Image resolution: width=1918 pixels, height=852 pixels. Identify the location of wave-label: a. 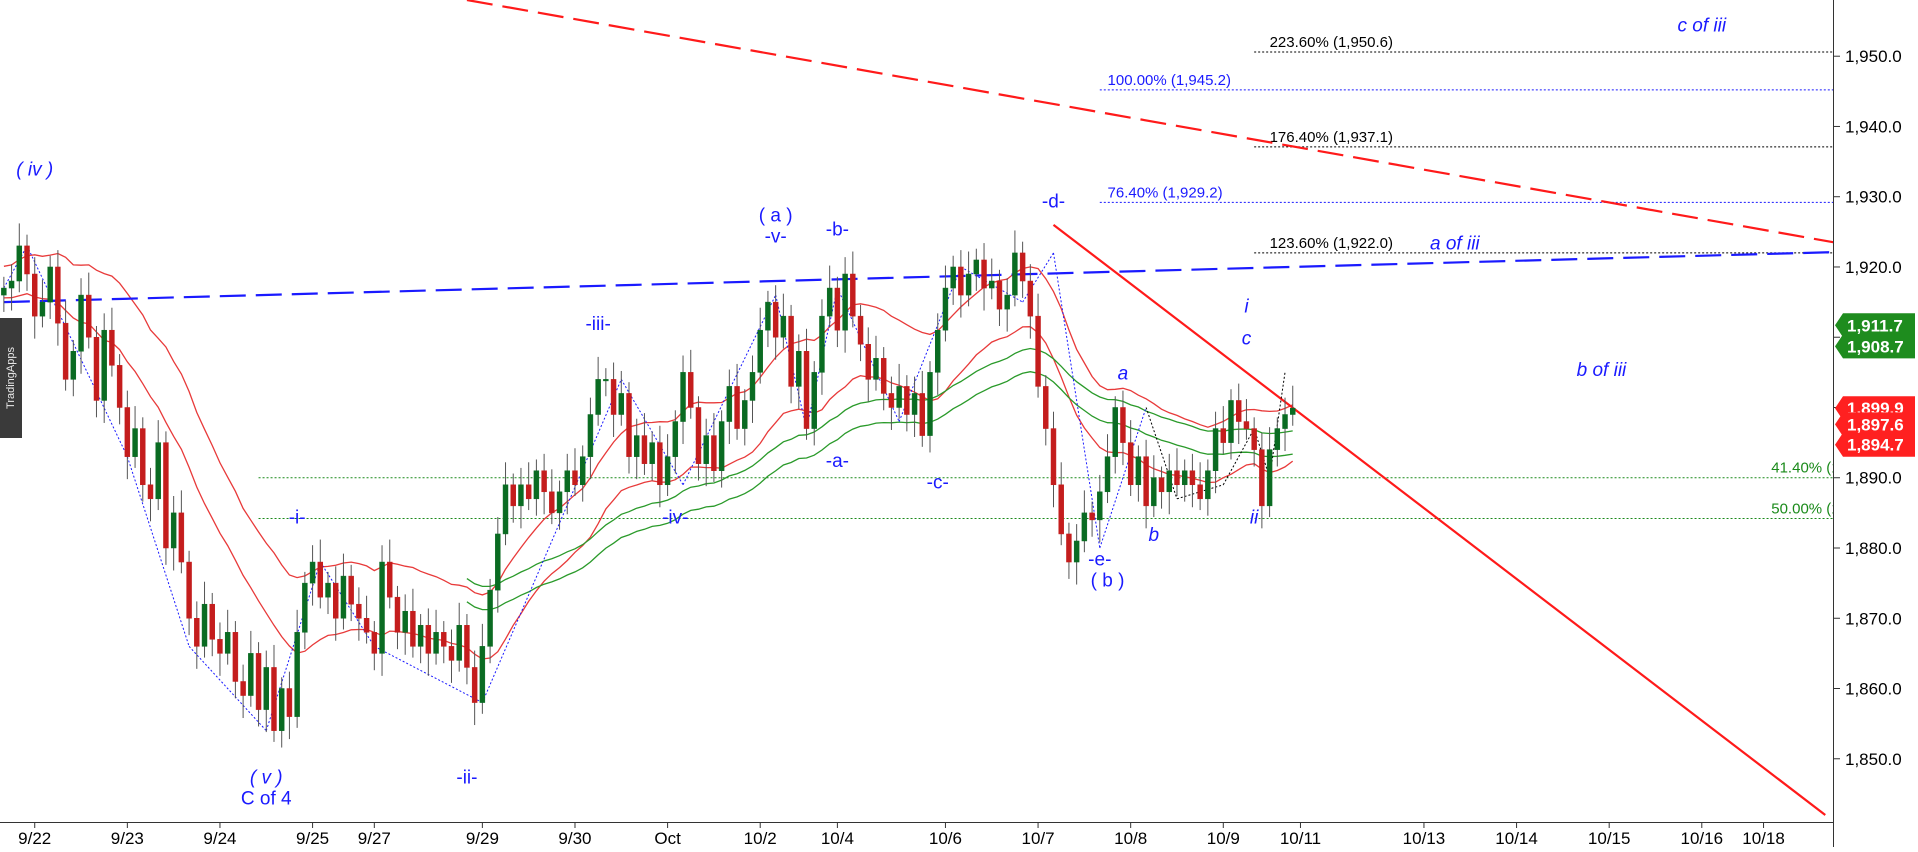
(1123, 373).